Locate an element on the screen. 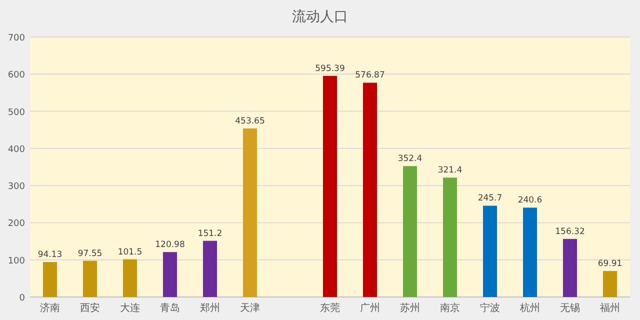  x-tick-label: 无锡 is located at coordinates (570, 308).